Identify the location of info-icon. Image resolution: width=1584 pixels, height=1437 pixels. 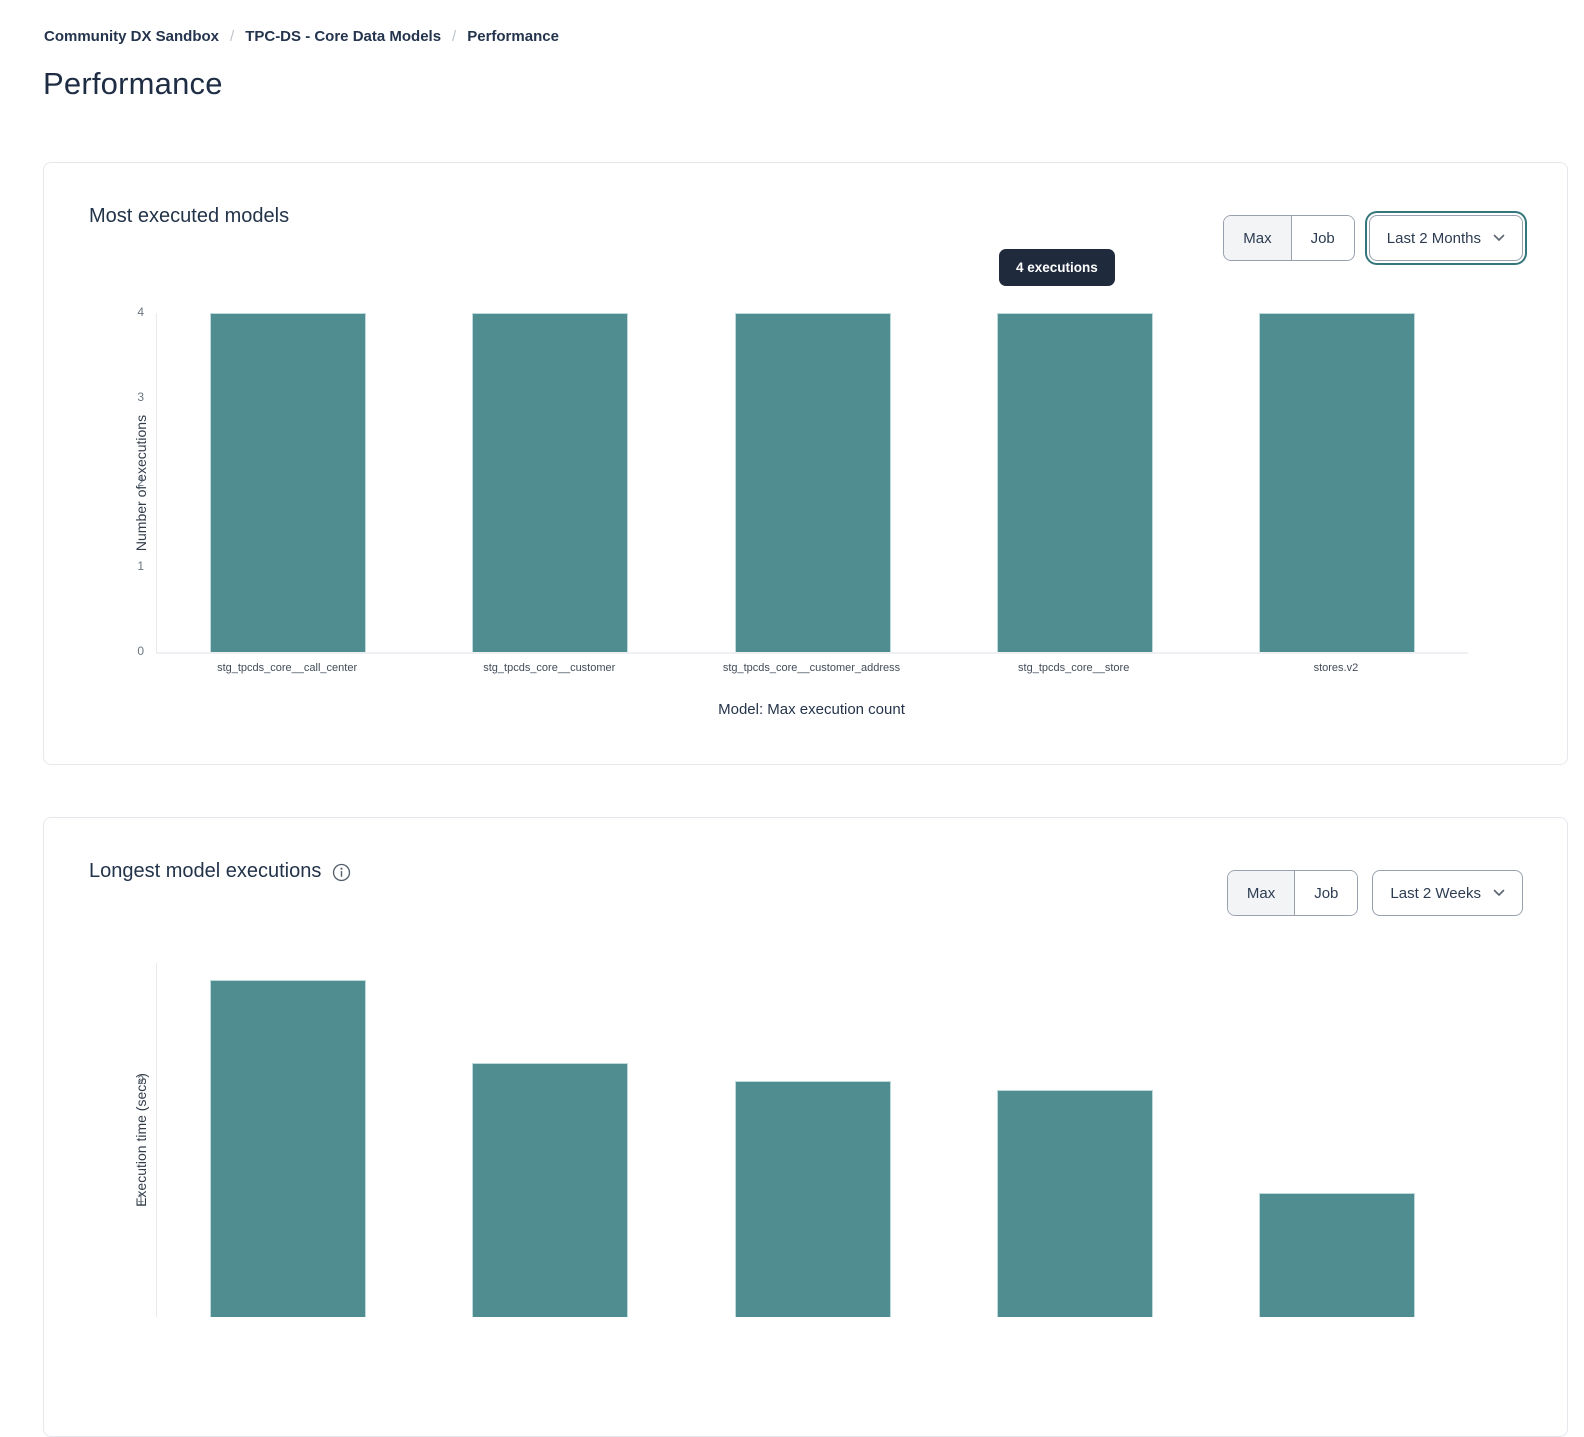
(341, 872).